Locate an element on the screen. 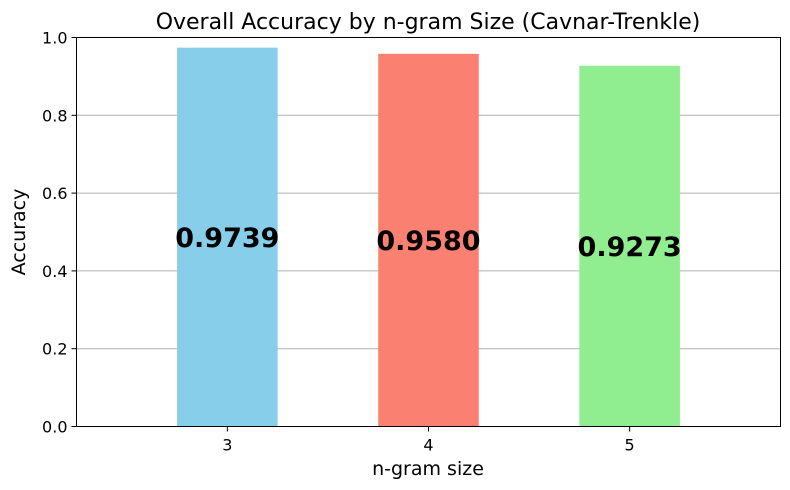 This screenshot has height=490, width=790. y-tick-label: 0.8 is located at coordinates (54, 115).